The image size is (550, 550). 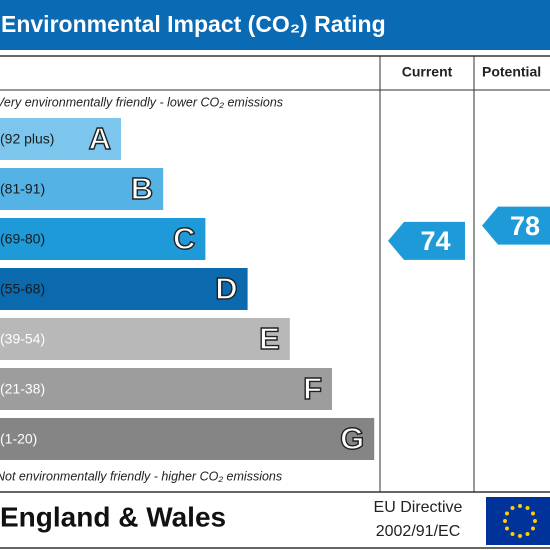 What do you see at coordinates (22, 239) in the screenshot?
I see `band-range: (69-80)` at bounding box center [22, 239].